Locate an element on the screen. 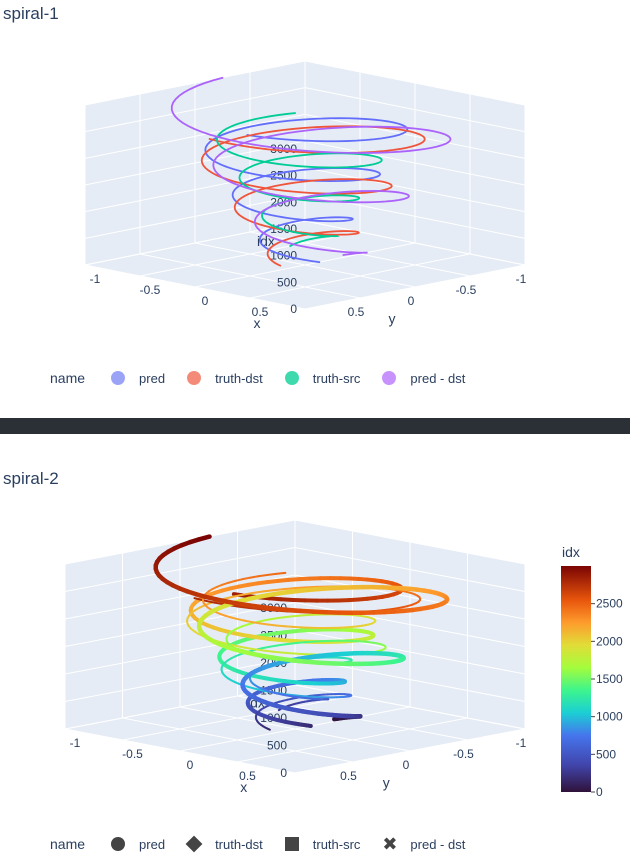  legend-item-pred-dst: ✖ pred - dst is located at coordinates (424, 844).